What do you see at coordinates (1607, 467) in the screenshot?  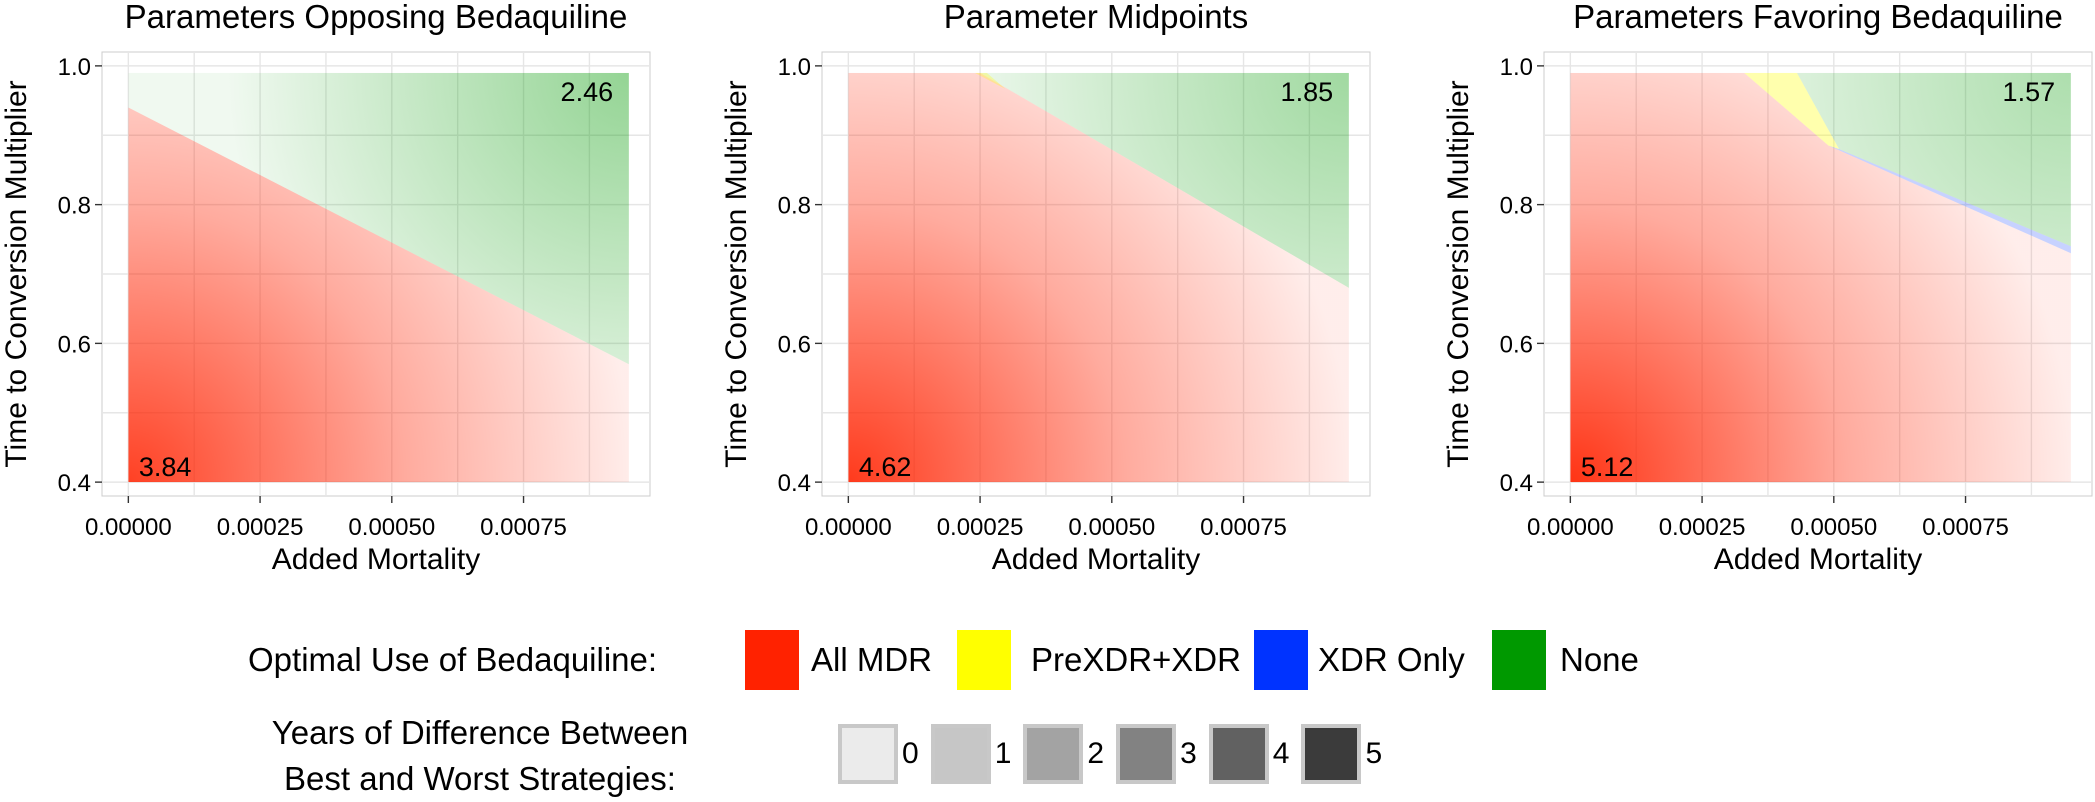 I see `panel-3-annotation-2: 5.12` at bounding box center [1607, 467].